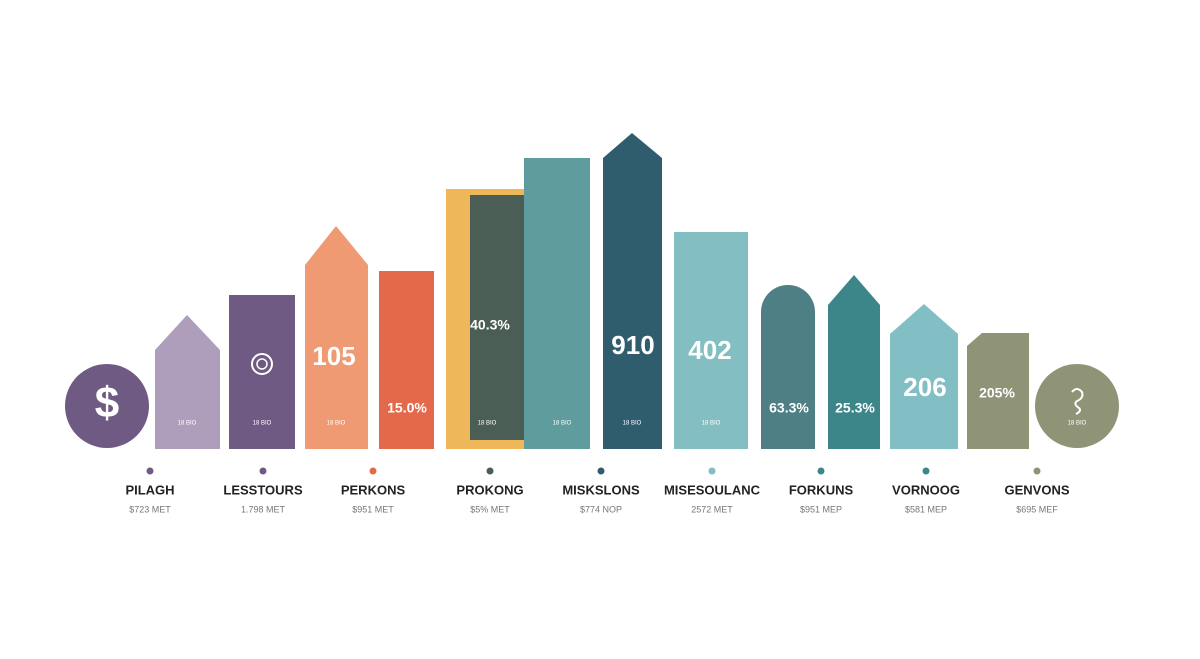  I want to click on item-note: $5% MET, so click(490, 509).